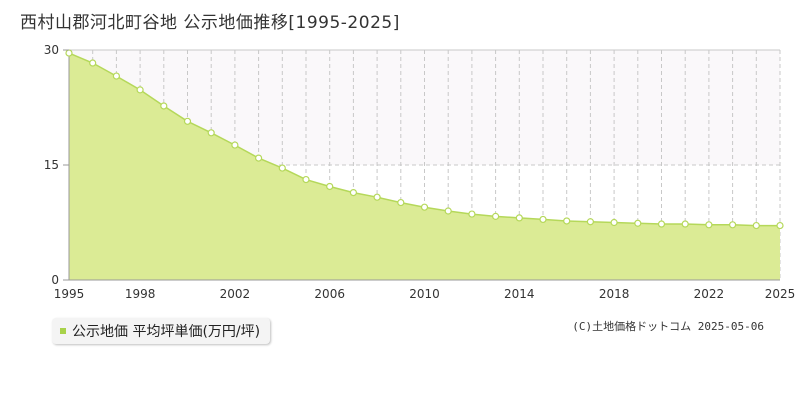 Image resolution: width=800 pixels, height=400 pixels. I want to click on legend: 公示地価 平均坪単価(万円/坪), so click(161, 331).